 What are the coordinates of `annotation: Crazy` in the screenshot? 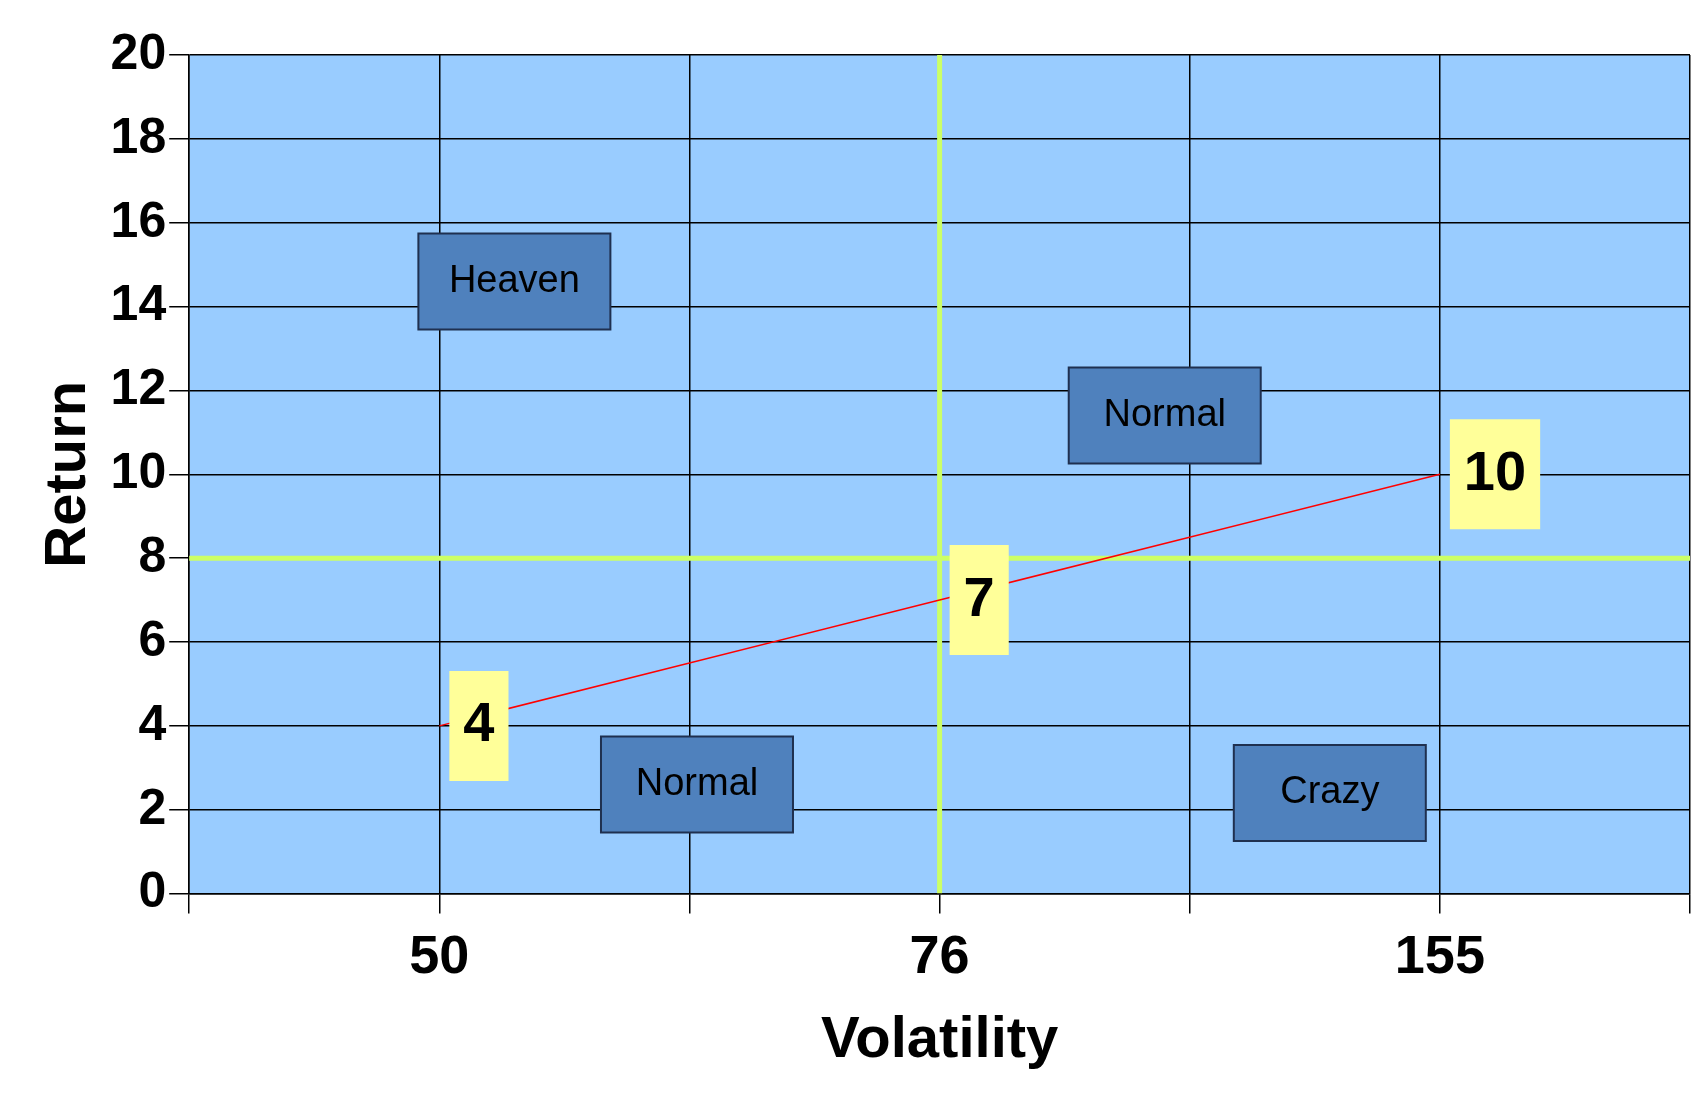 It's located at (1330, 790).